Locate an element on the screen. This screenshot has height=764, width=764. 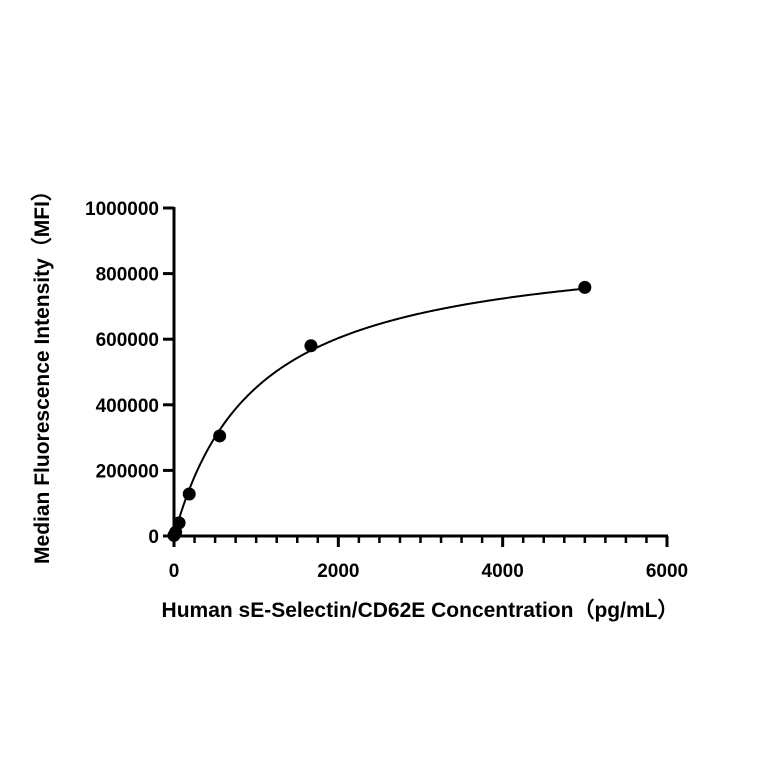
y-tick-label: 600000 is located at coordinates (127, 340).